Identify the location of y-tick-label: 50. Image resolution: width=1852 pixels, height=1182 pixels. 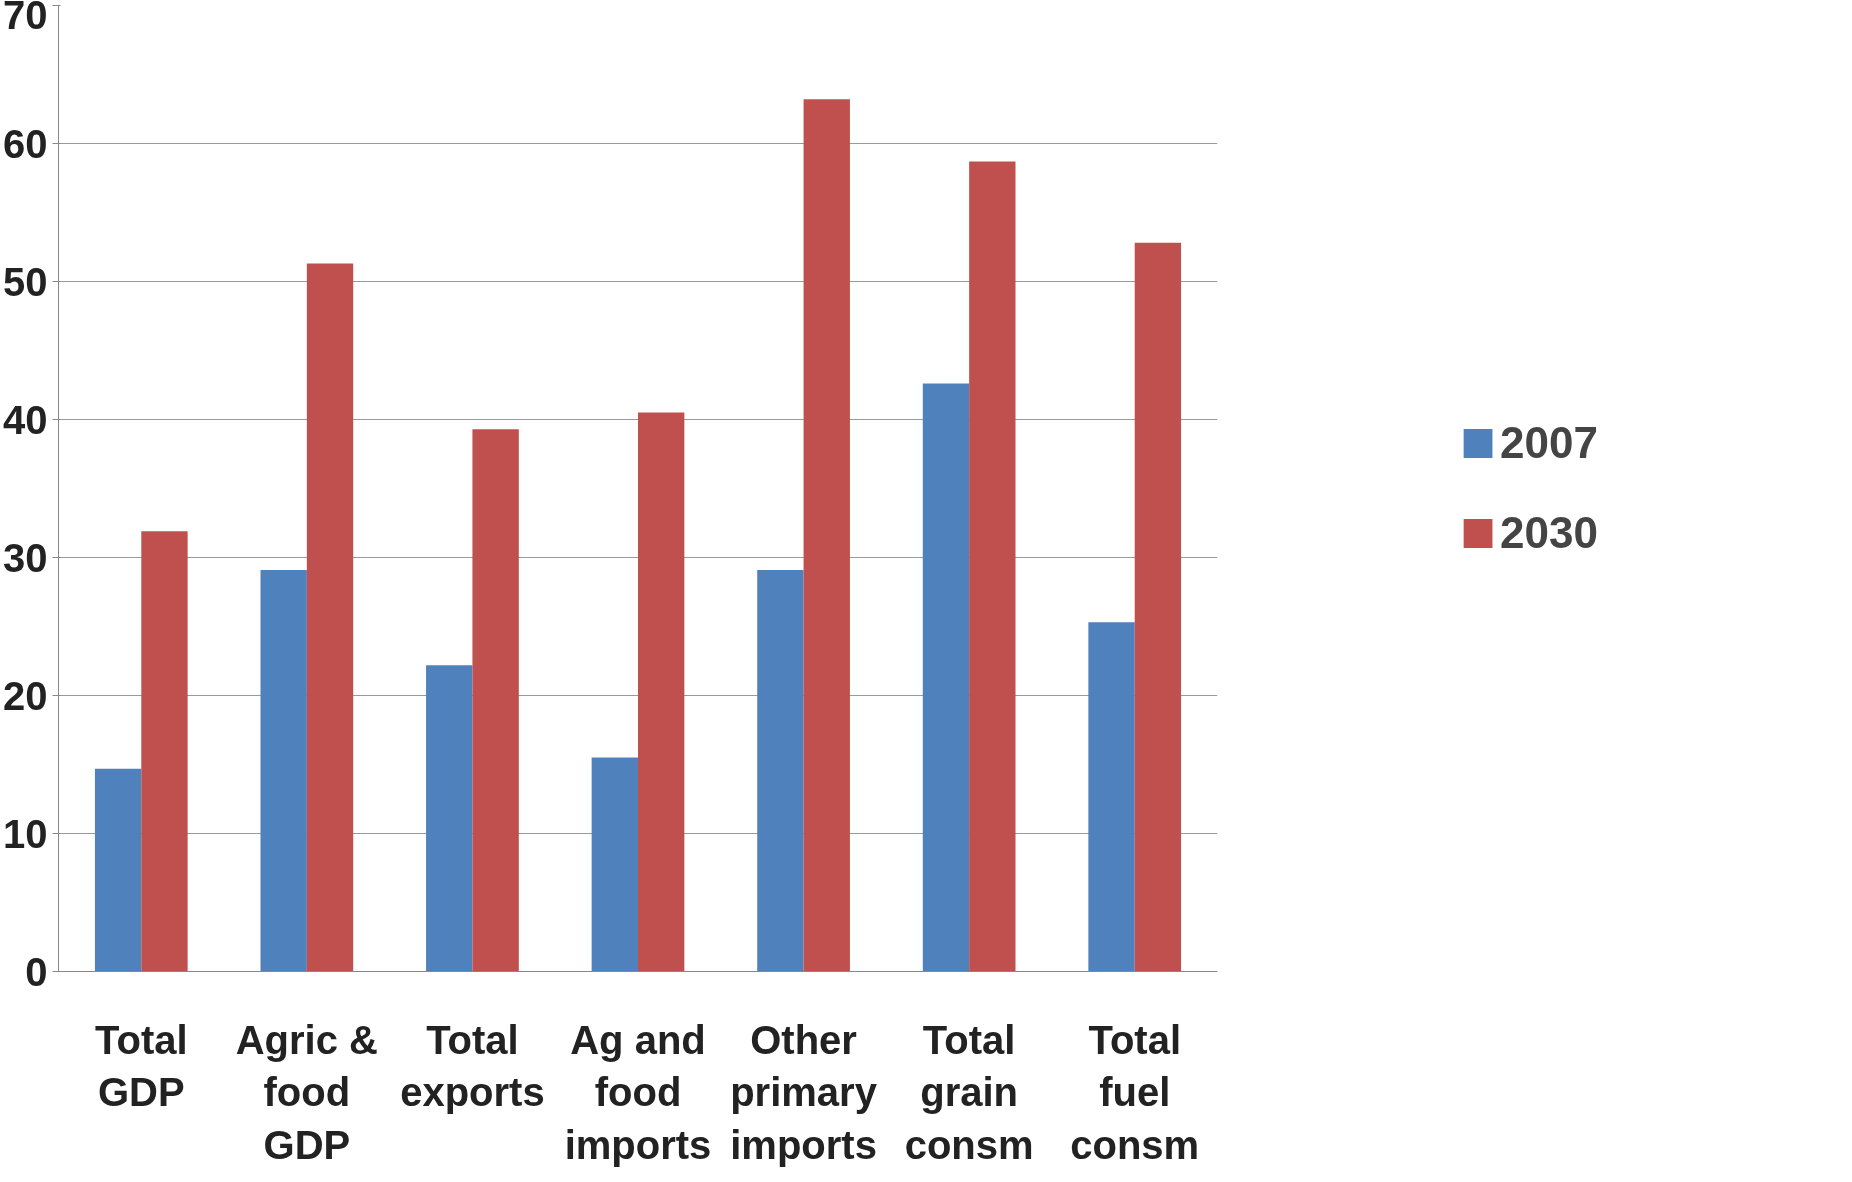
(25, 281).